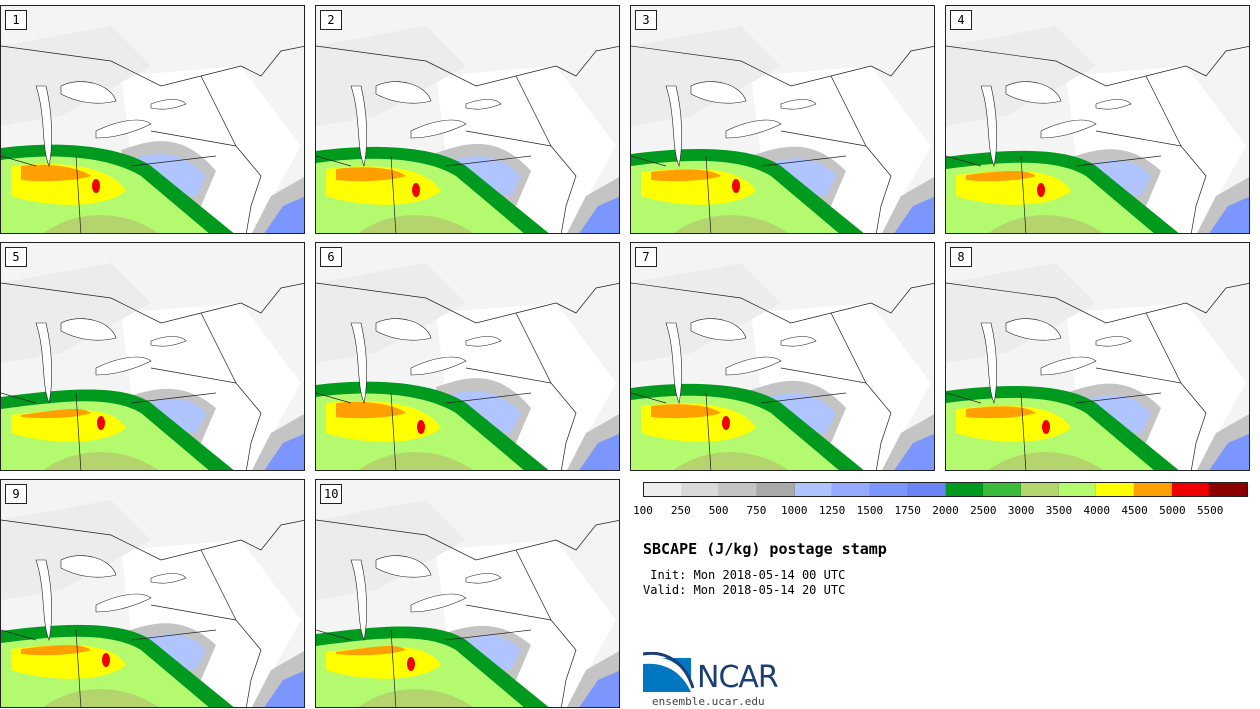 This screenshot has height=709, width=1260. I want to click on stamp-number: 2, so click(331, 20).